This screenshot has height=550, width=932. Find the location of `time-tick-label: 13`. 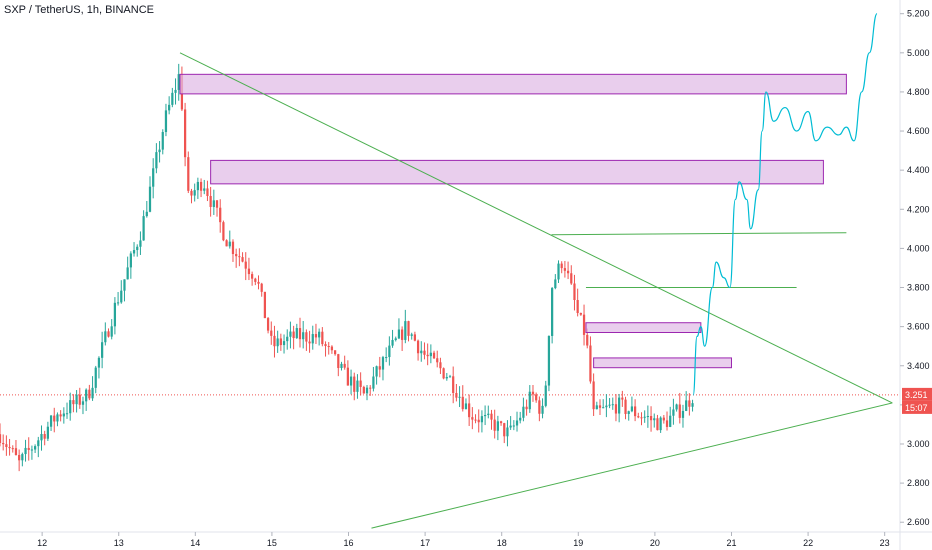

time-tick-label: 13 is located at coordinates (119, 543).